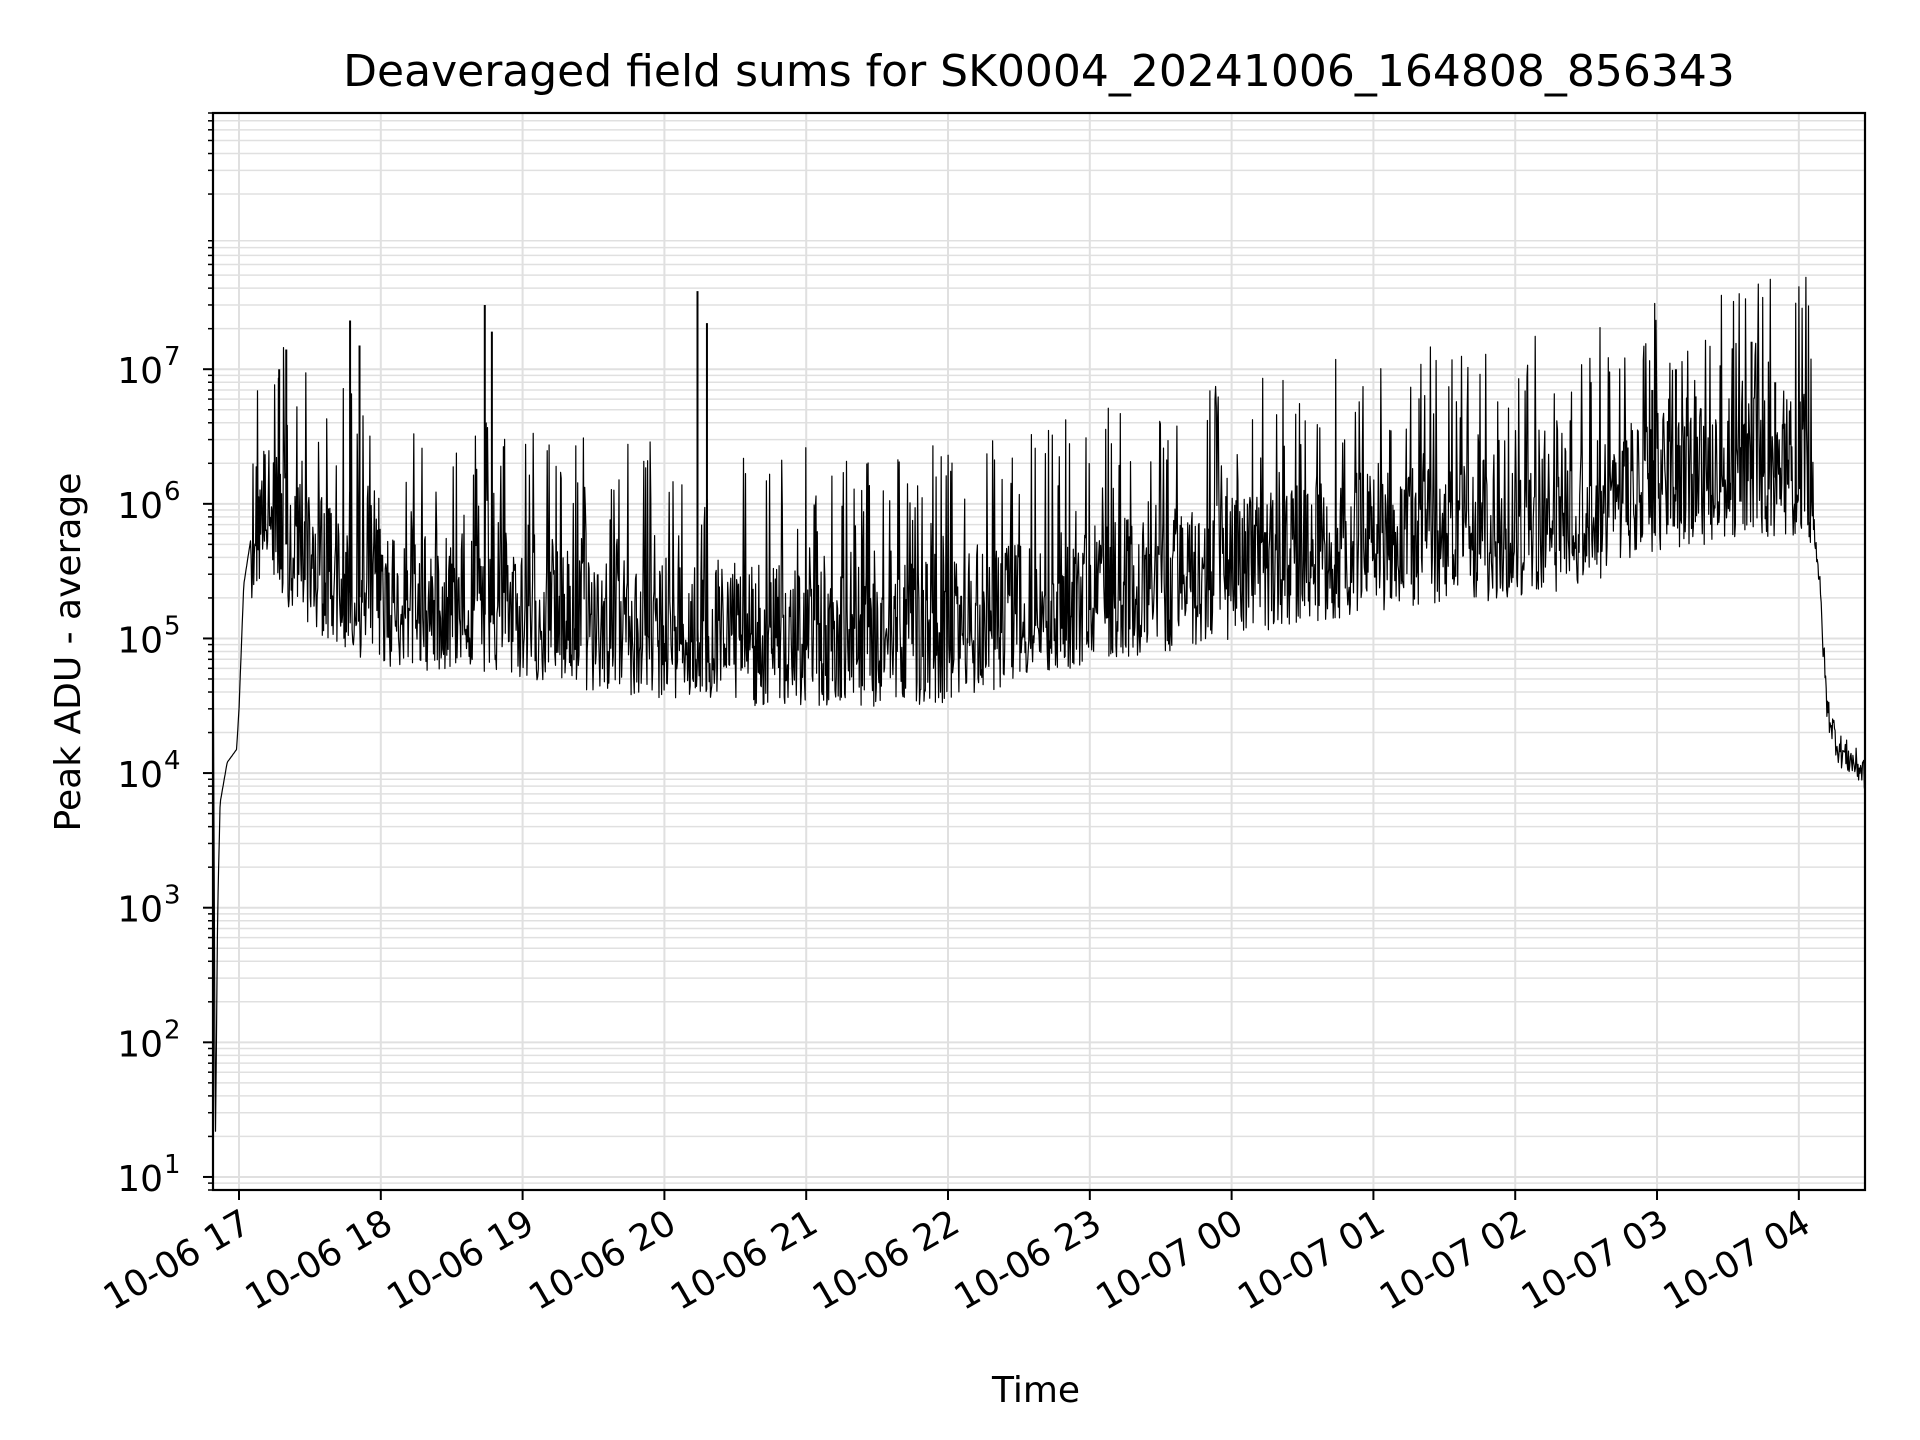  What do you see at coordinates (172, 492) in the screenshot?
I see `y-tick-exponent: 6` at bounding box center [172, 492].